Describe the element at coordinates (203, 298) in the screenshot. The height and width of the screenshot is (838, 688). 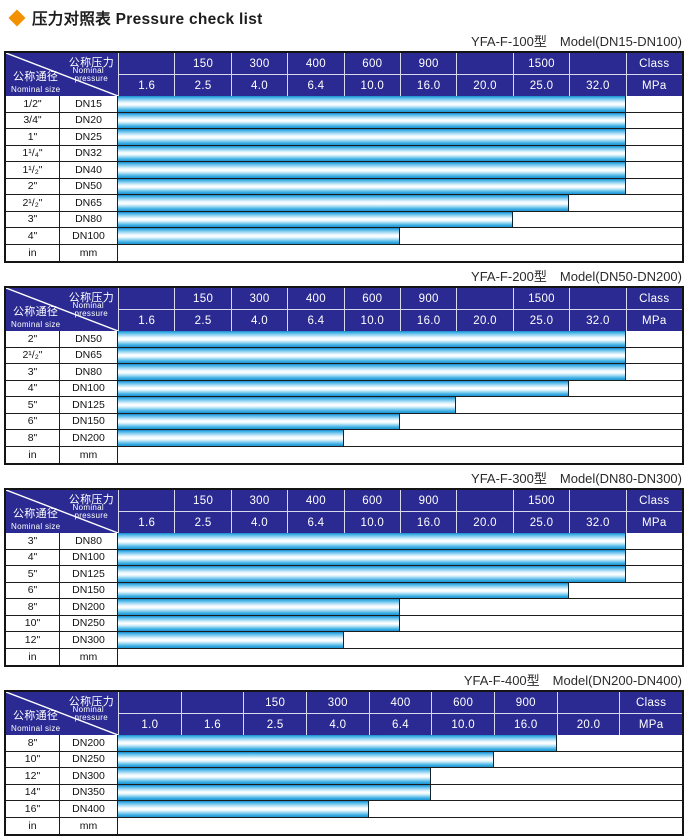
I see `class-header-cell: 150` at that location.